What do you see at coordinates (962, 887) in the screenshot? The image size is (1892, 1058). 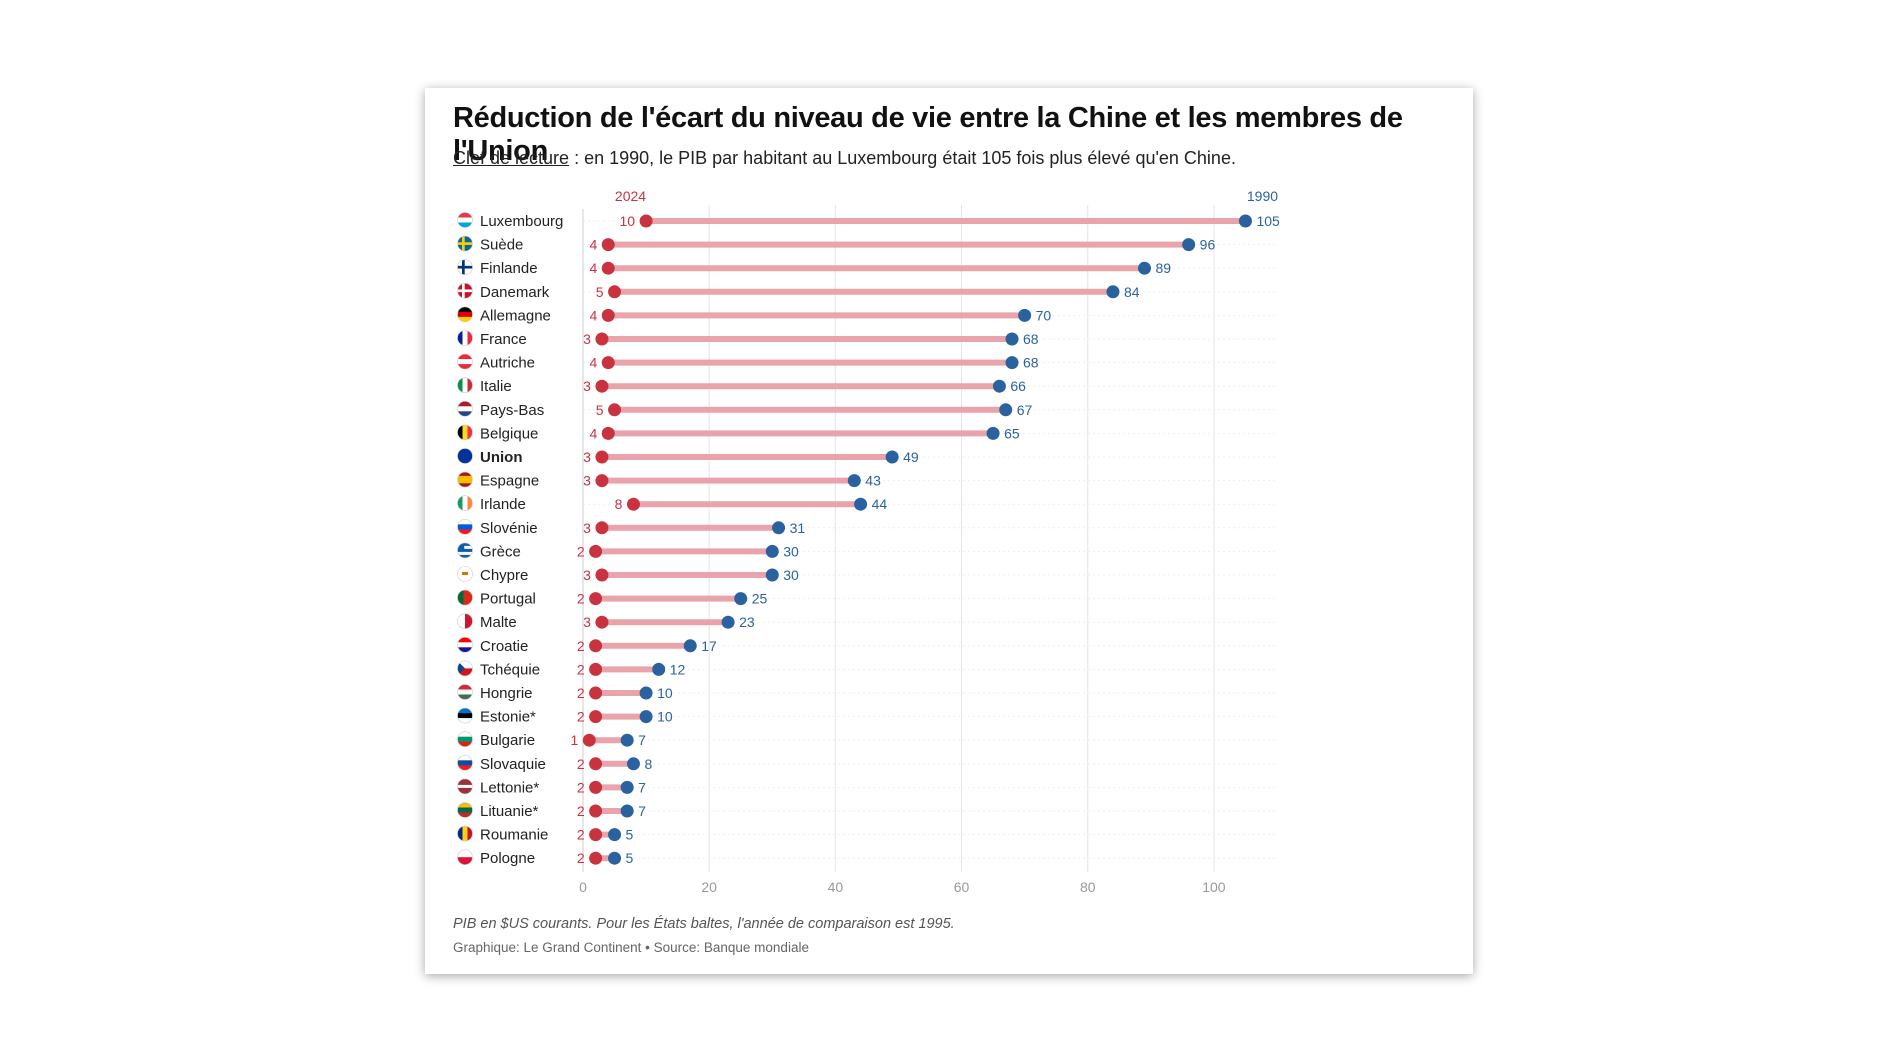 I see `x-tick-label: 60` at bounding box center [962, 887].